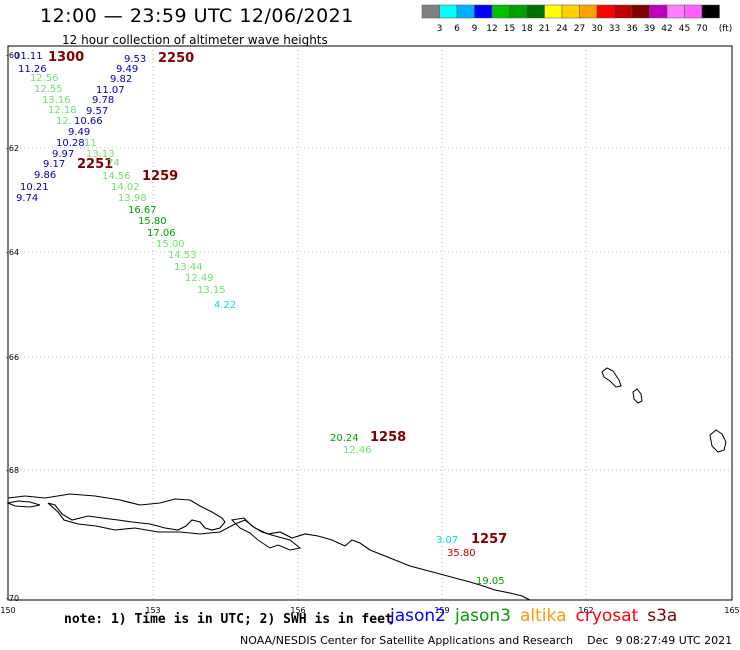 This screenshot has width=740, height=650. I want to click on legend-label: 9, so click(475, 29).